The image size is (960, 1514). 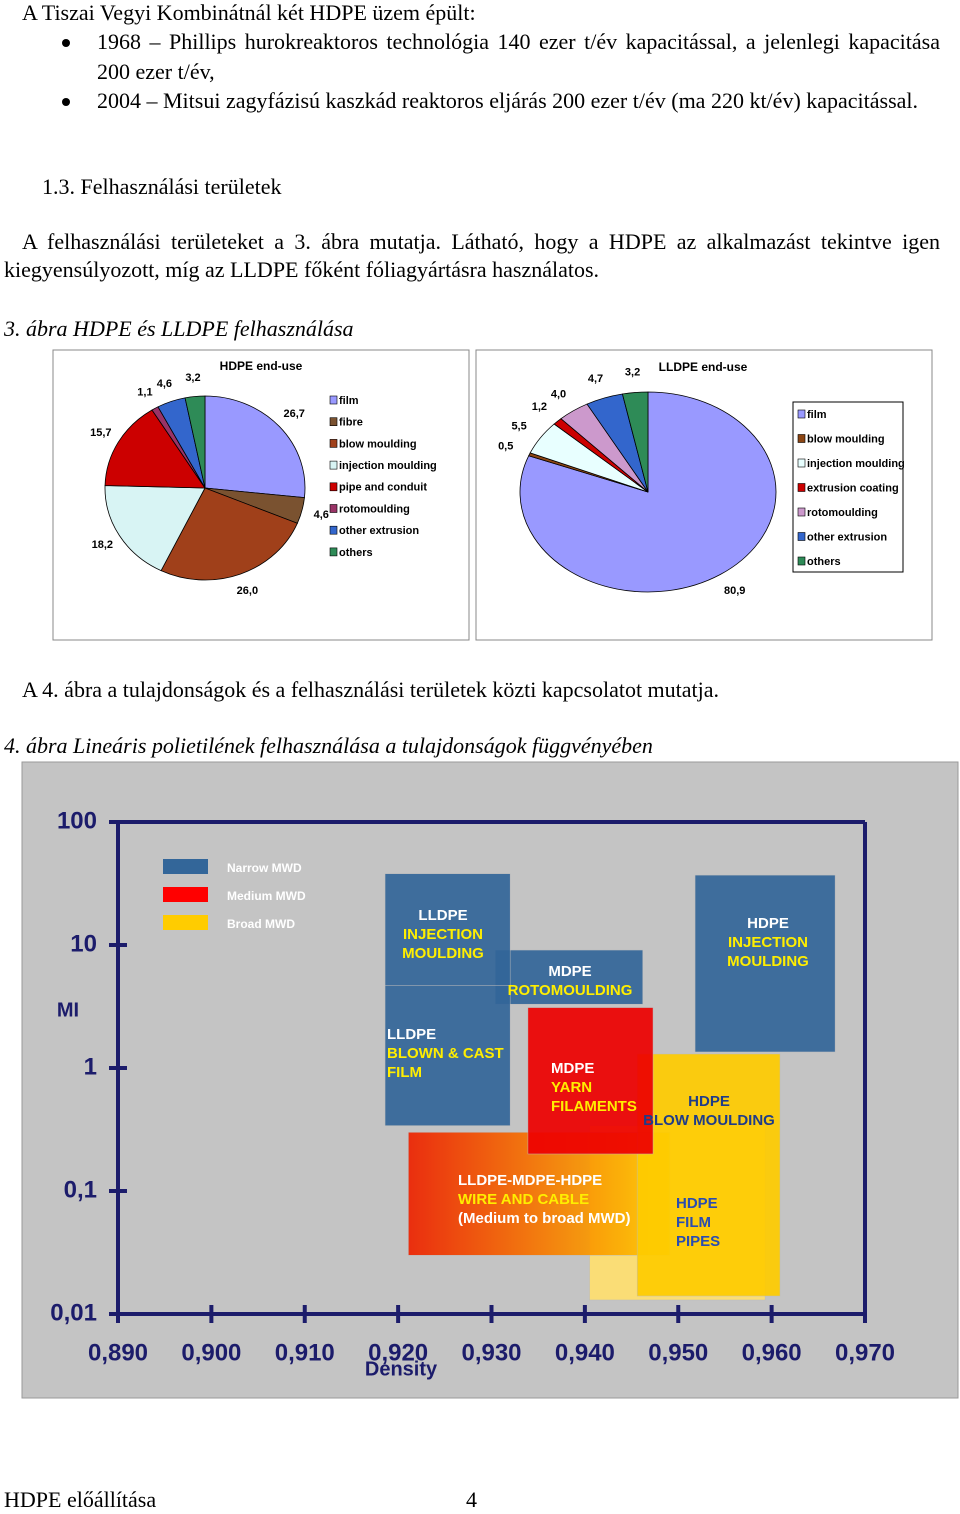 What do you see at coordinates (734, 591) in the screenshot?
I see `slice-label: 80,9` at bounding box center [734, 591].